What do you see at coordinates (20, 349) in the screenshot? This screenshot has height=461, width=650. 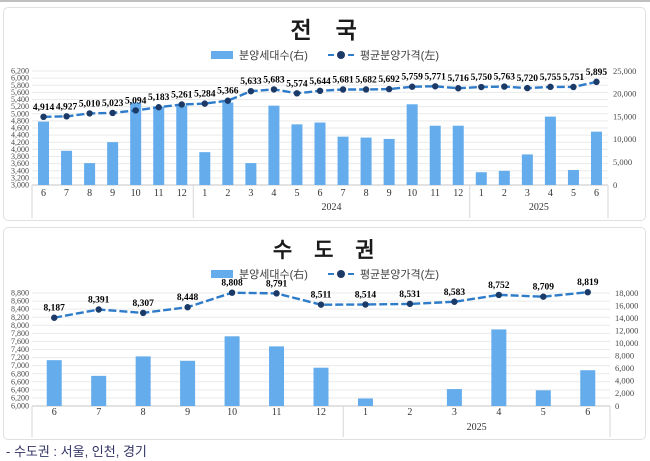 I see `svg-text: 7,400` at bounding box center [20, 349].